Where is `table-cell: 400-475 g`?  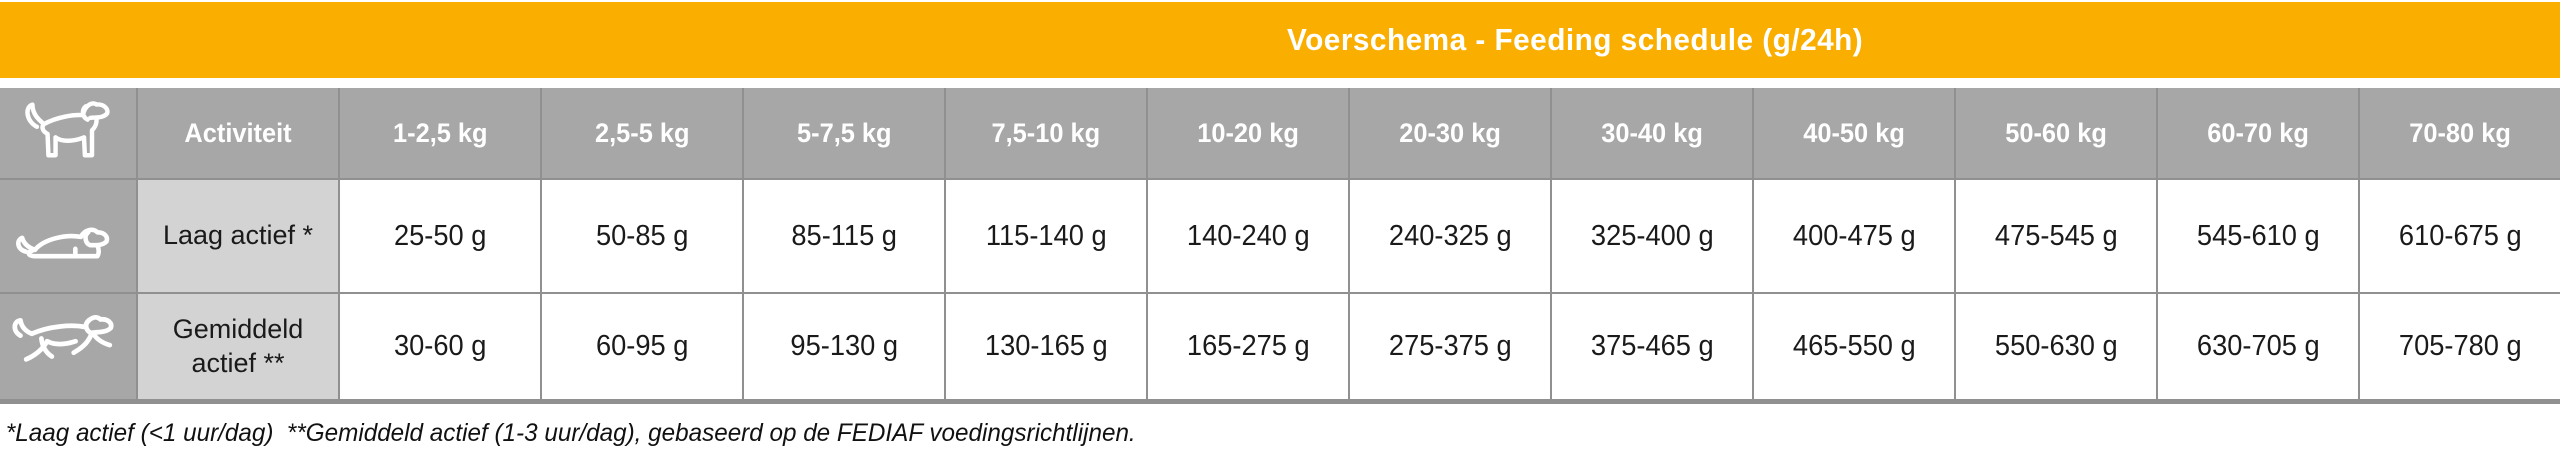 table-cell: 400-475 g is located at coordinates (1854, 236).